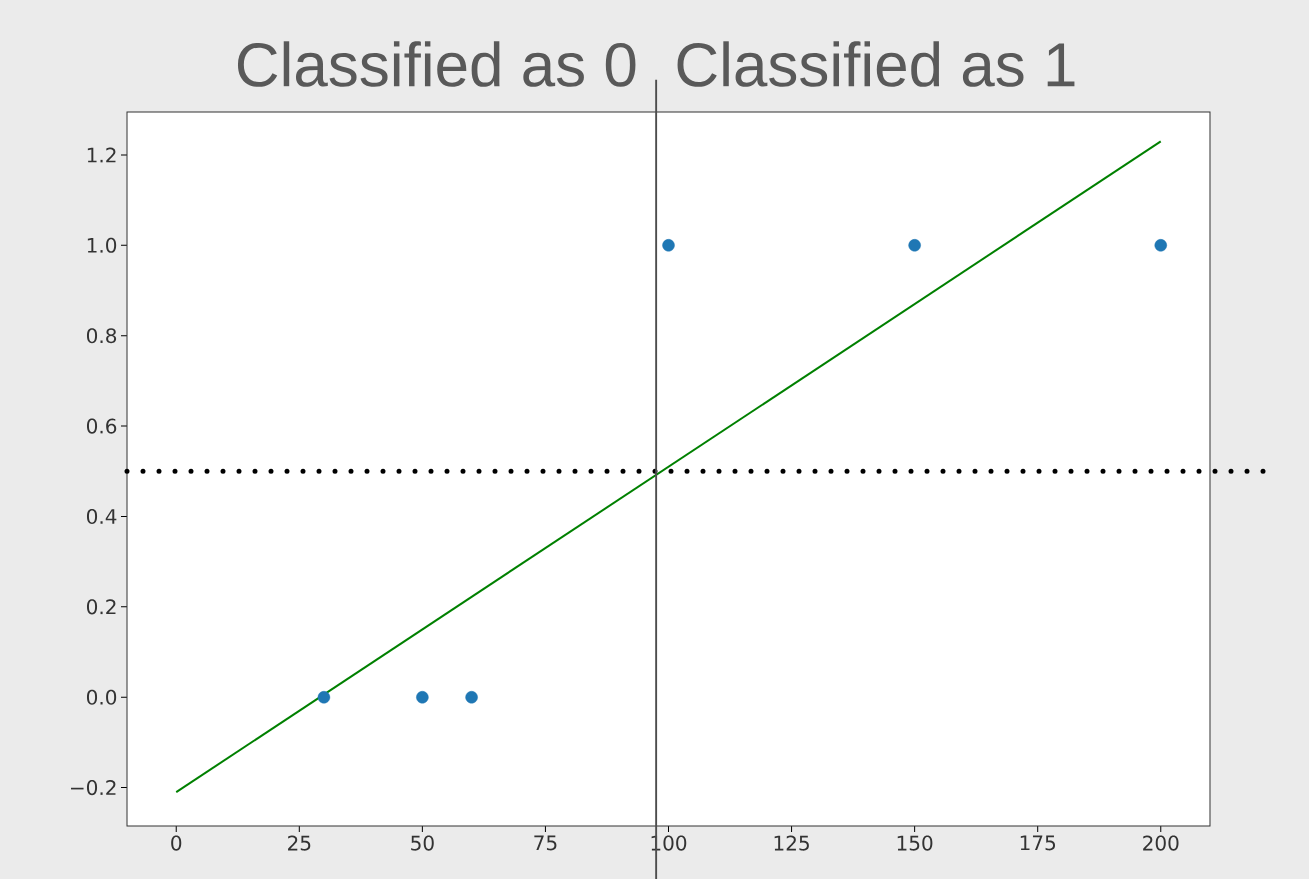 This screenshot has height=879, width=1309. Describe the element at coordinates (101, 607) in the screenshot. I see `y-tick-label: 0.2` at that location.